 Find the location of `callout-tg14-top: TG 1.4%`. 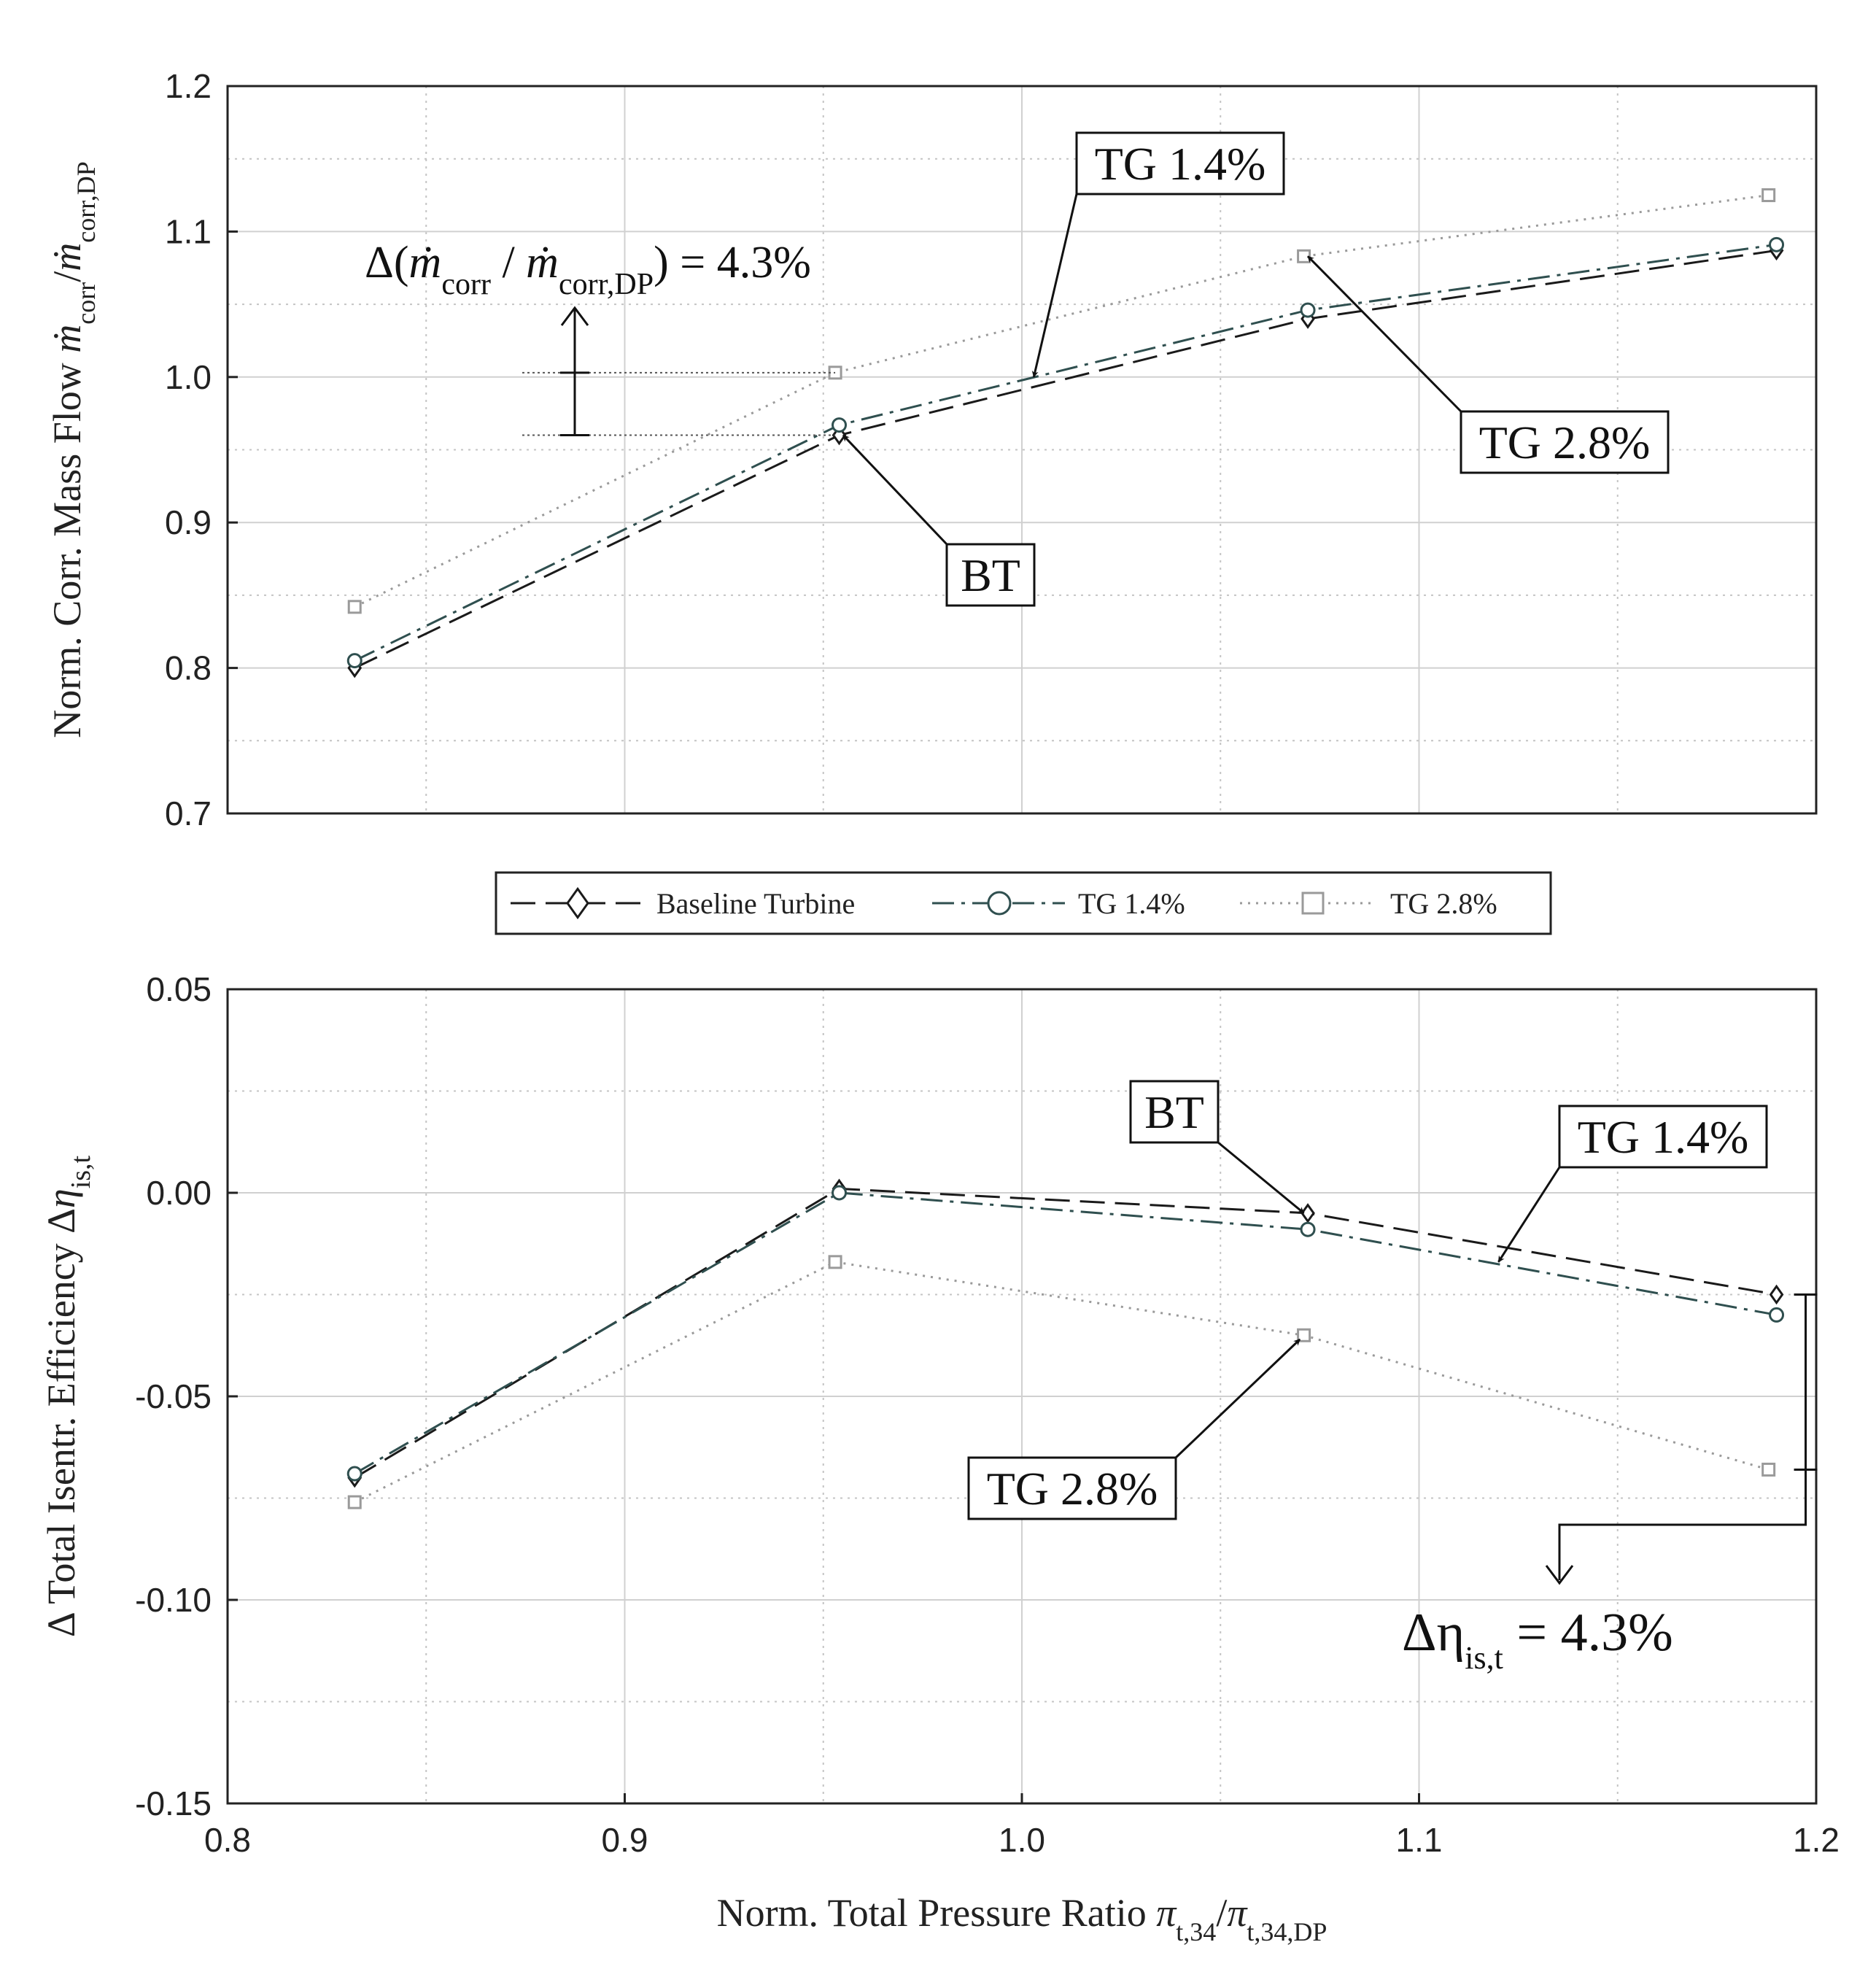

callout-tg14-top: TG 1.4% is located at coordinates (1158, 254).